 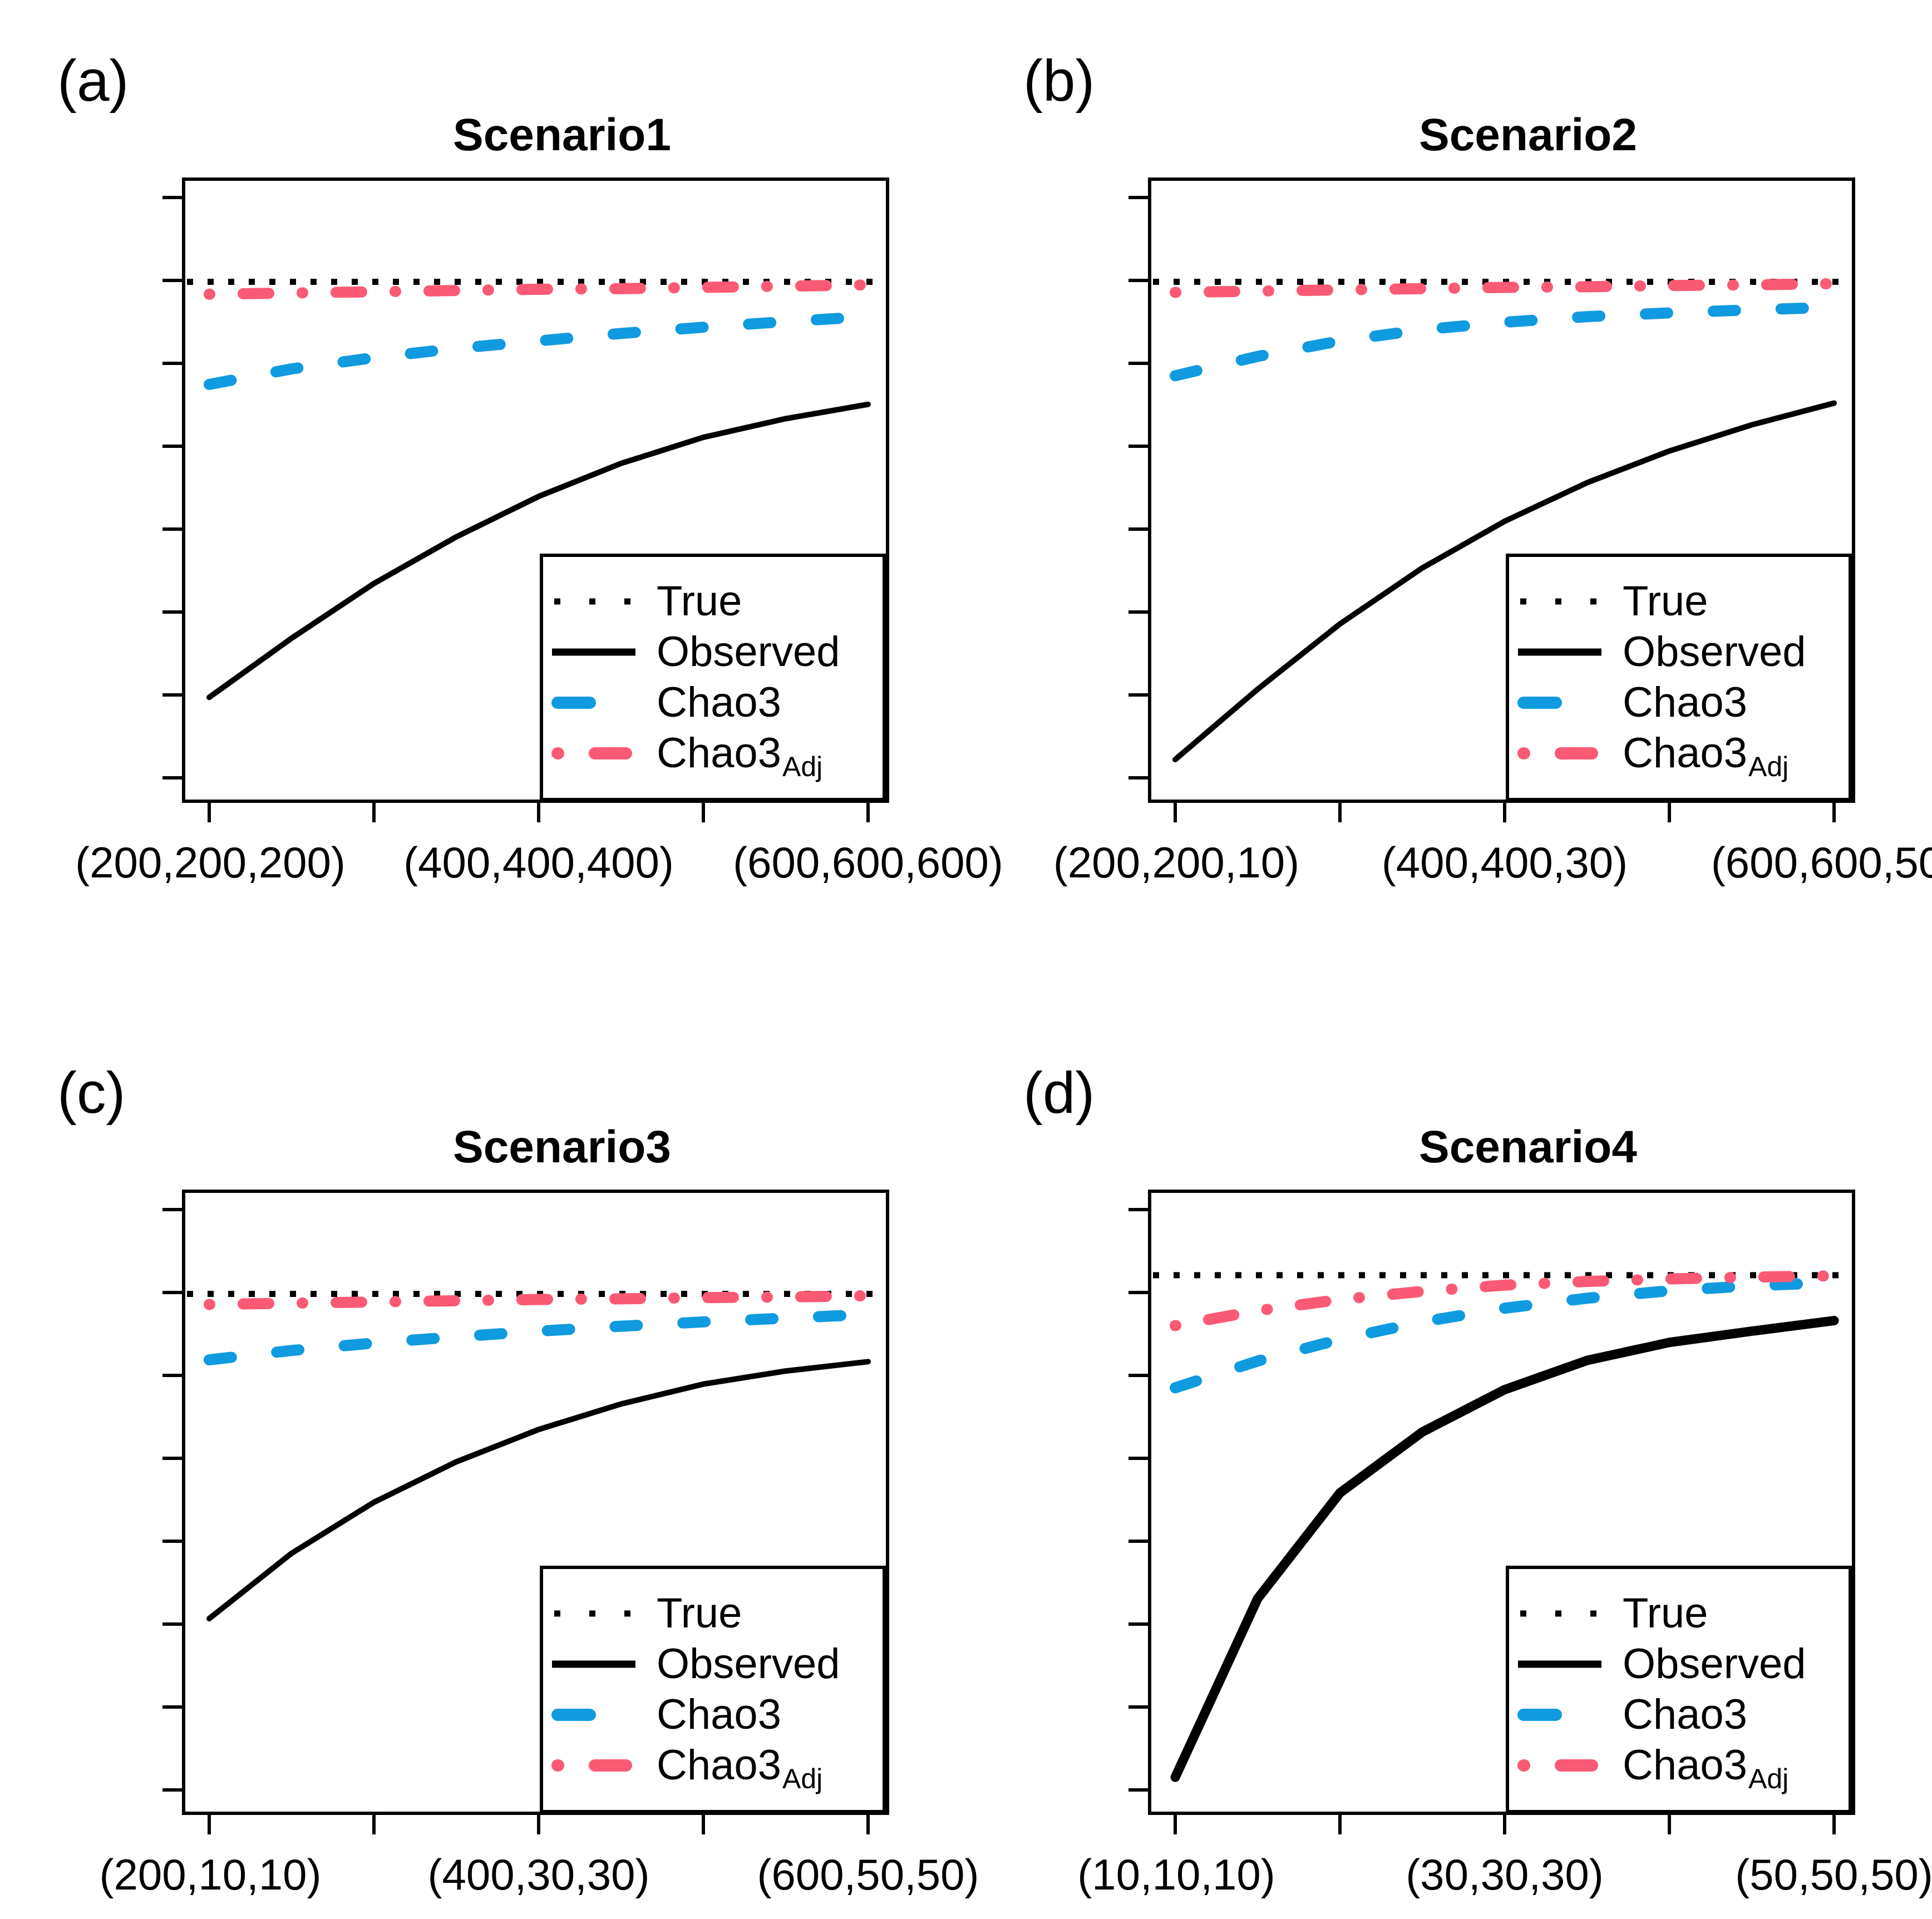 I want to click on panel-title: Scenario1, so click(x=562, y=135).